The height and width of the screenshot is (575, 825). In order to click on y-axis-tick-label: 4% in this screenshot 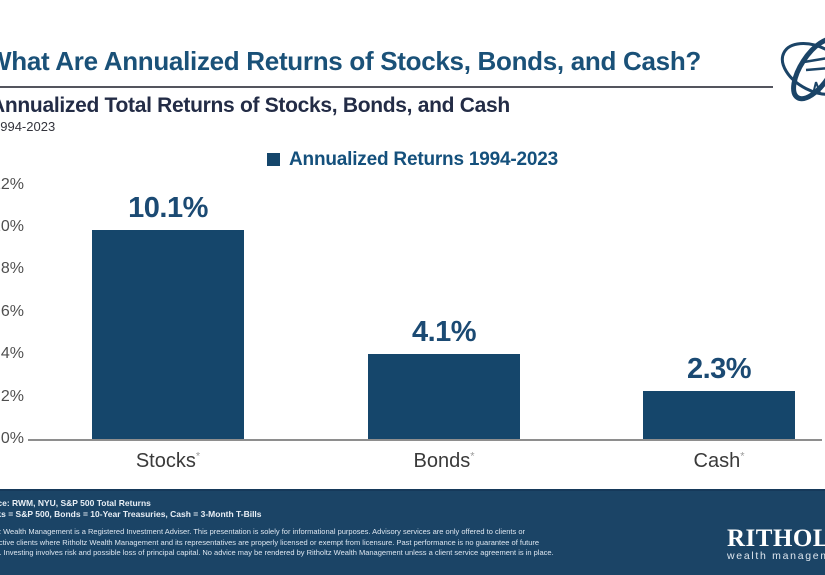, I will do `click(12, 354)`.